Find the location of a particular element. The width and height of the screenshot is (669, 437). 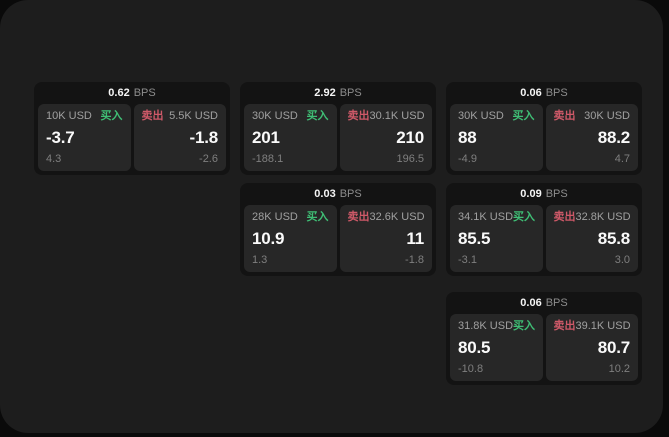

sell-panel: 卖出 30.1K USD 210 196.5 is located at coordinates (385, 137).